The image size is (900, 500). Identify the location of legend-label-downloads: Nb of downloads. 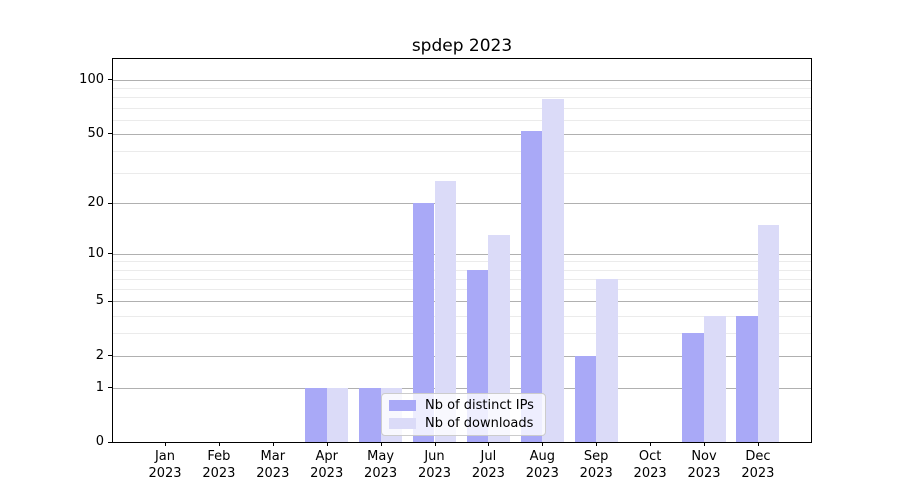
(479, 423).